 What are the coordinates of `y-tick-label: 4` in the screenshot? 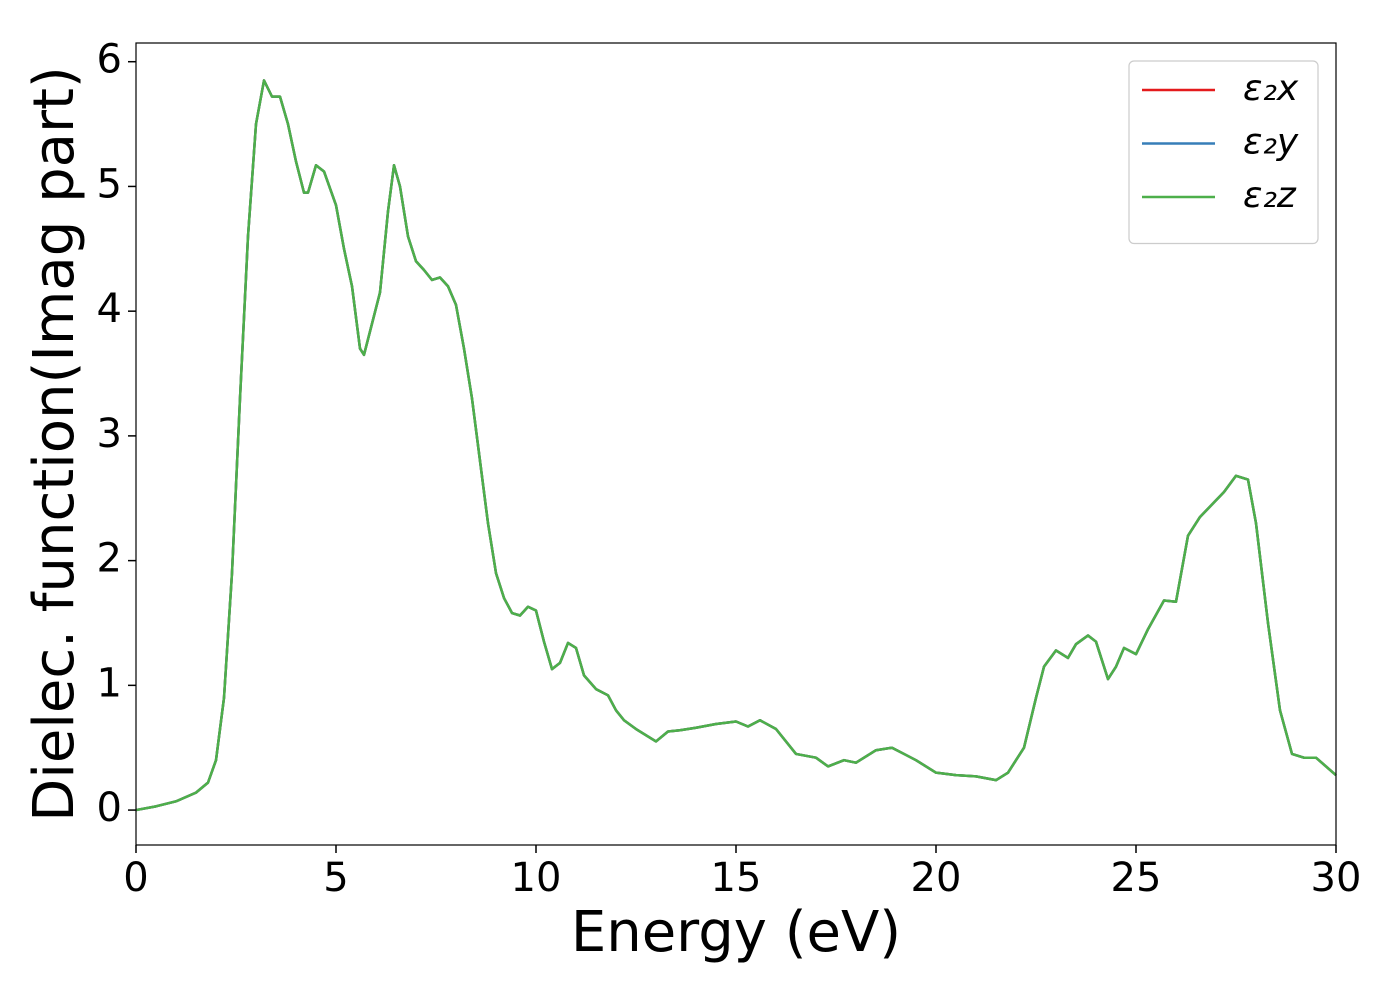 It's located at (109, 309).